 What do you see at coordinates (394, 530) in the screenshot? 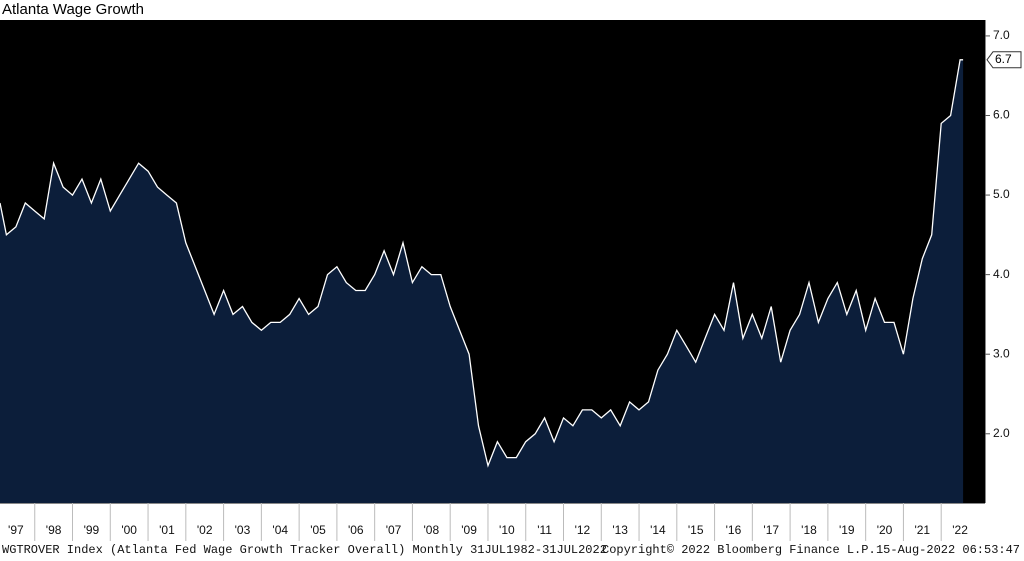
I see `x-tick-label: '07` at bounding box center [394, 530].